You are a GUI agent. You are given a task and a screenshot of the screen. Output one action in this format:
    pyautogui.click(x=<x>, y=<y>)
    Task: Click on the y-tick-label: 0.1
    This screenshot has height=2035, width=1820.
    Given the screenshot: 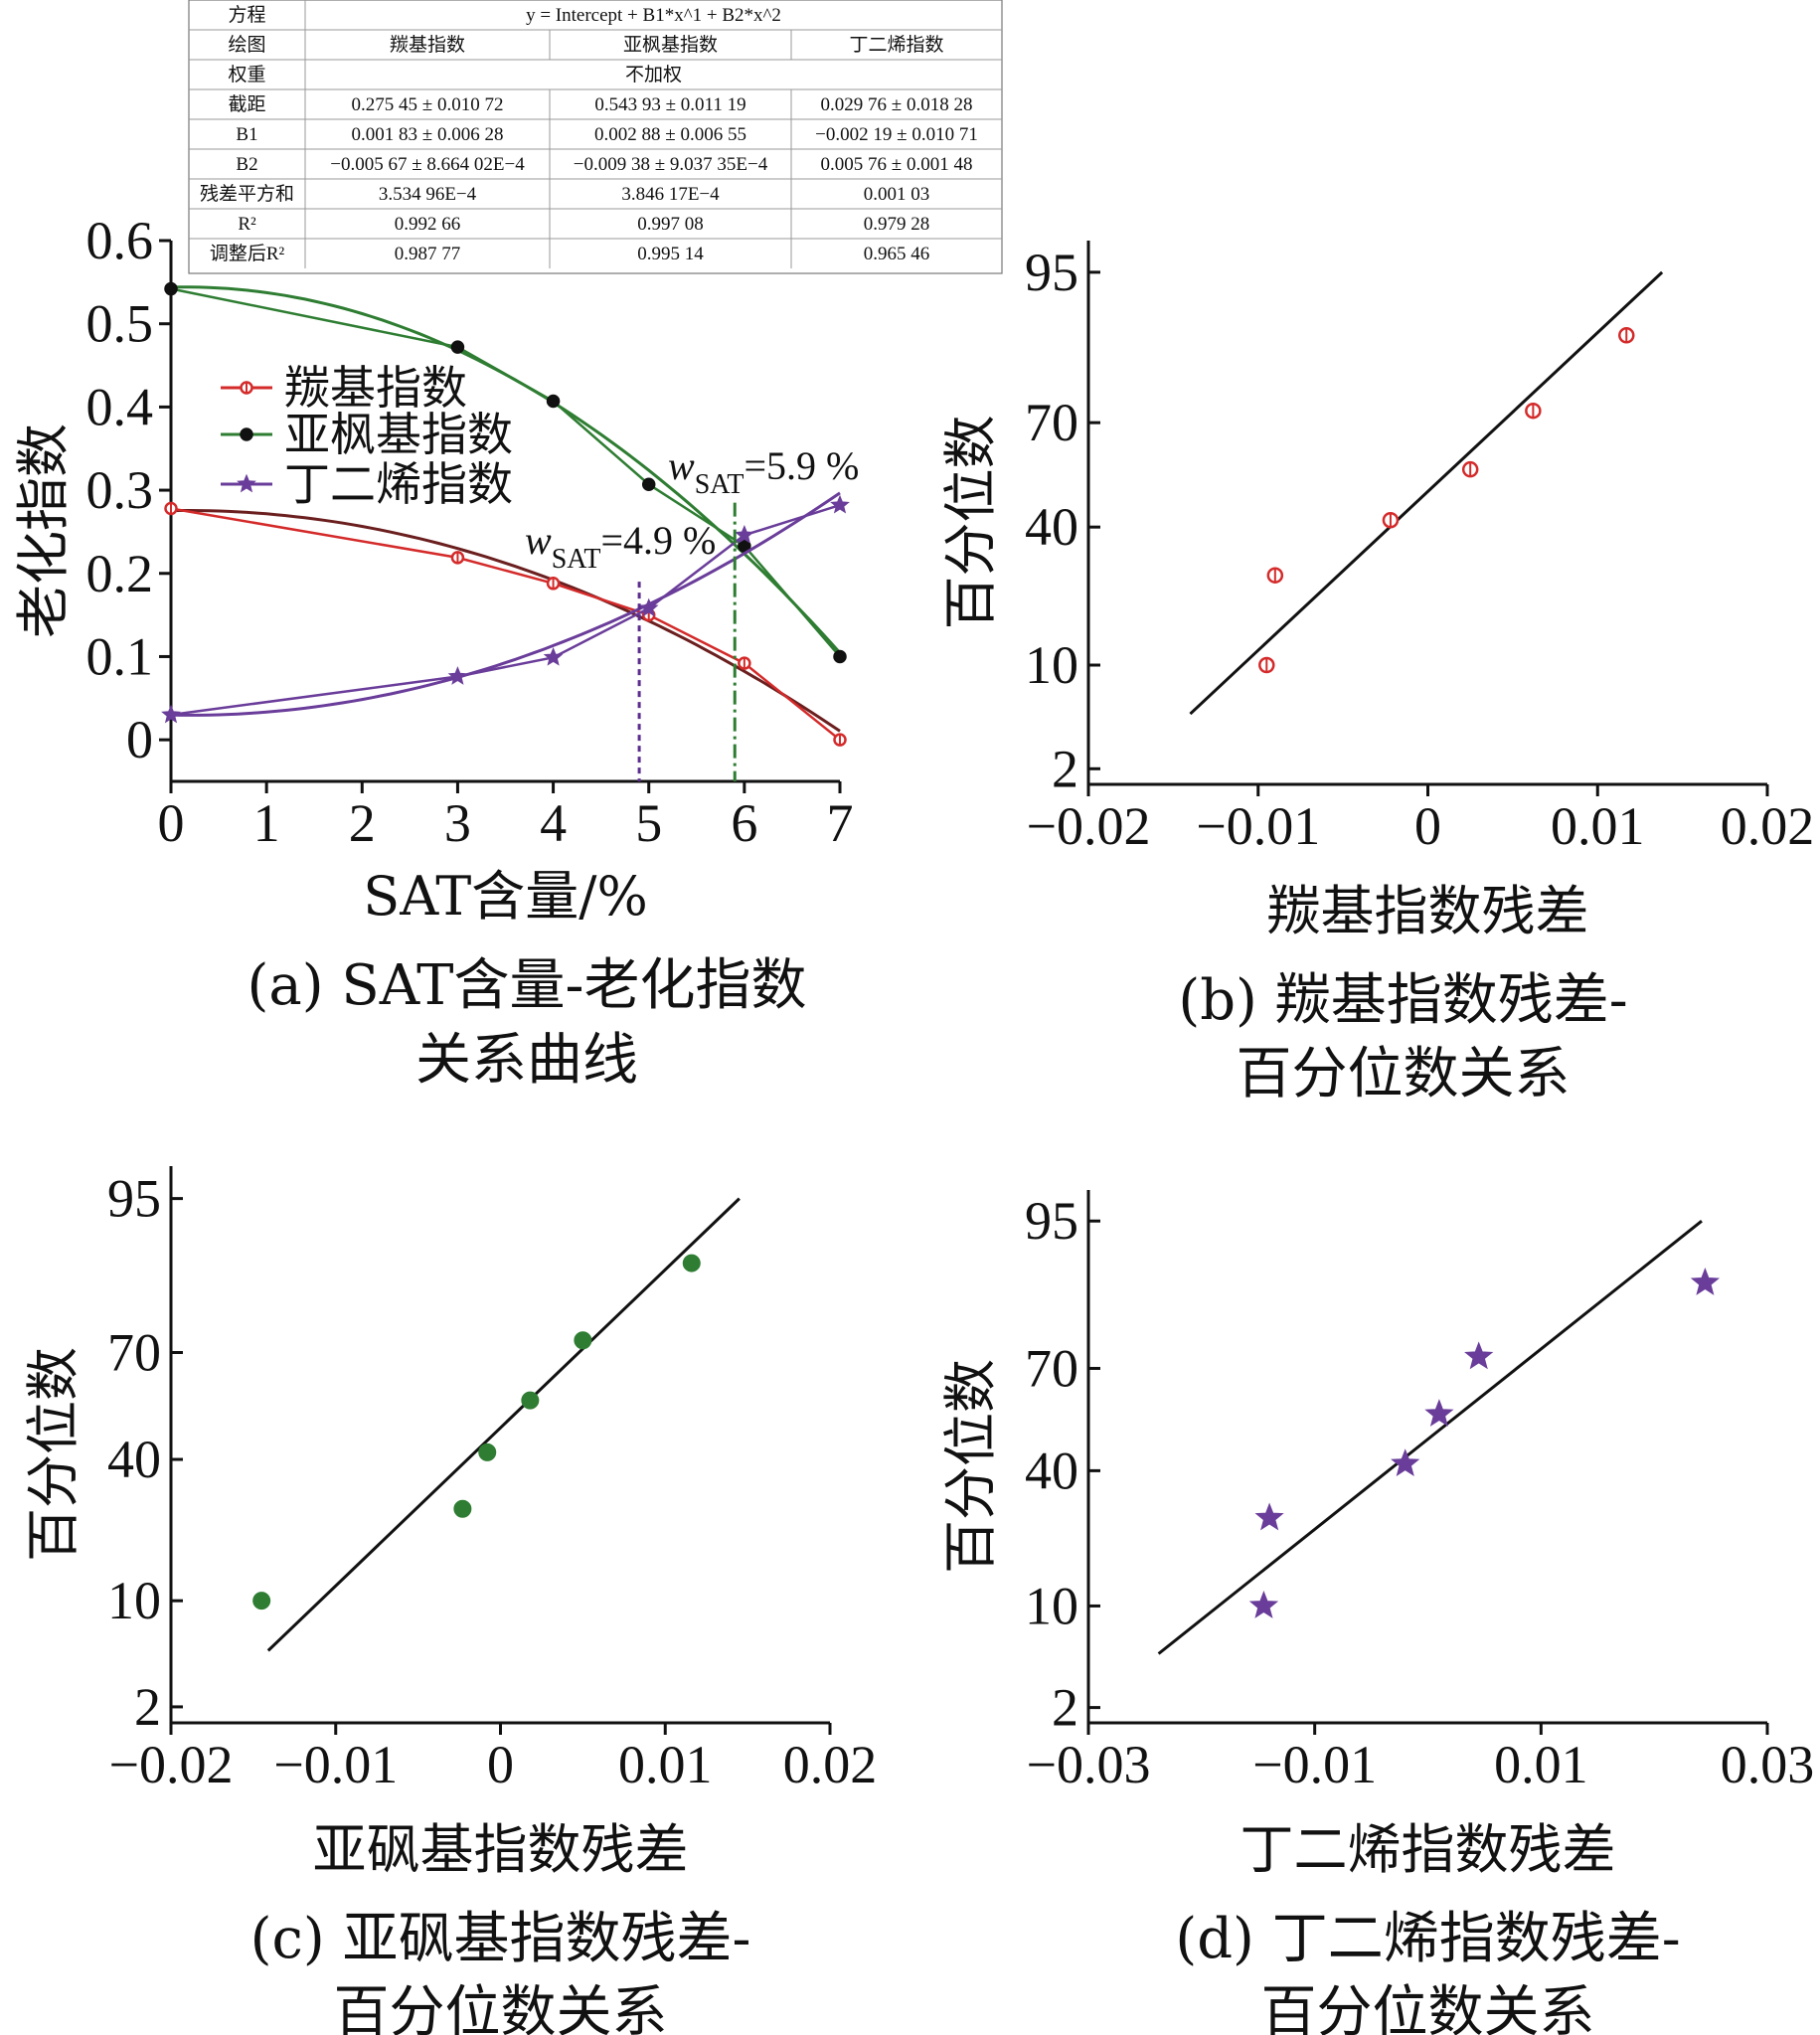 What is the action you would take?
    pyautogui.click(x=120, y=656)
    